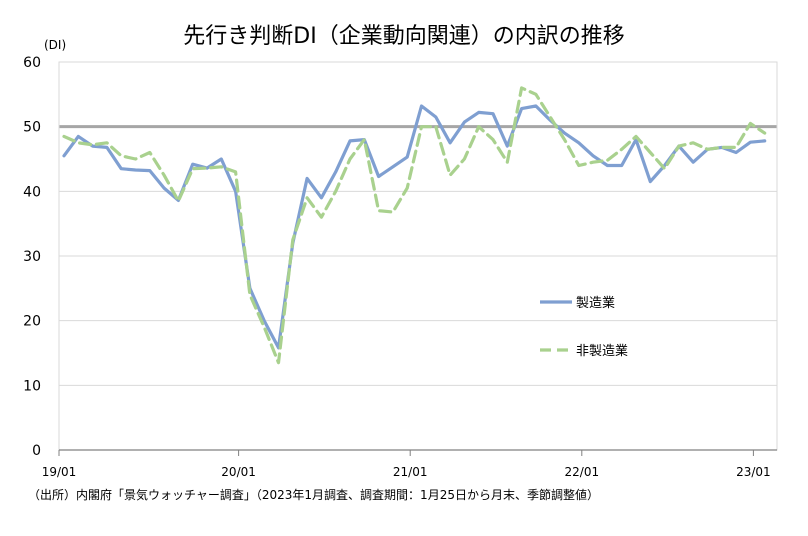 This screenshot has width=808, height=536. I want to click on y-tick-label: 0, so click(36, 451).